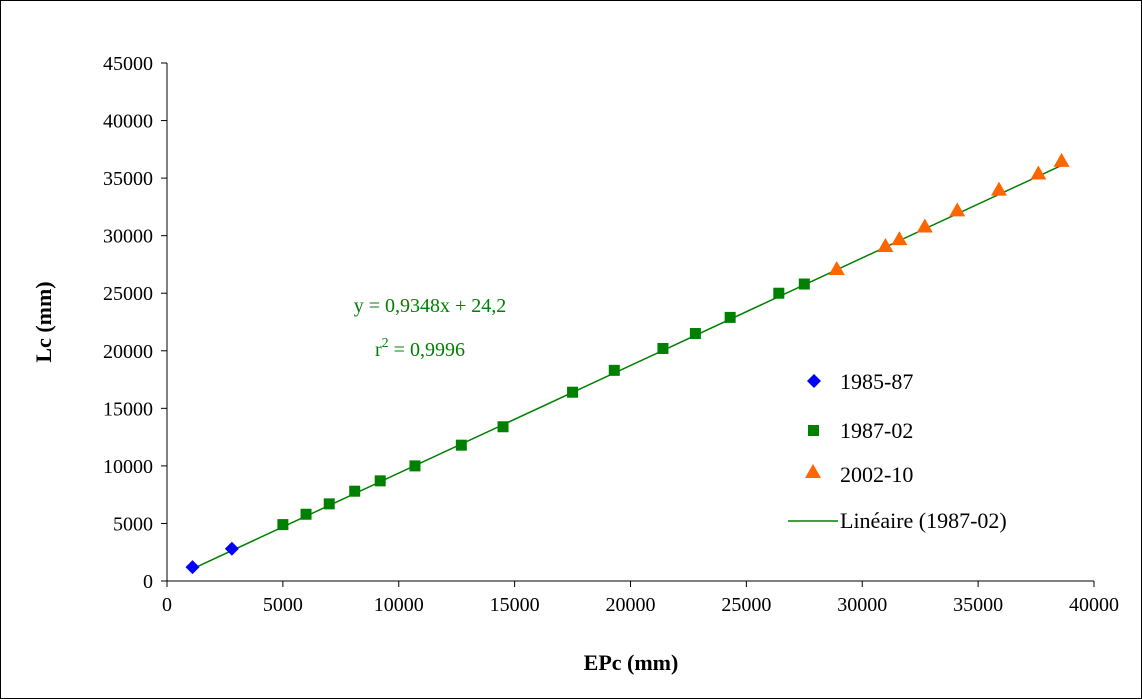 Image resolution: width=1142 pixels, height=699 pixels. Describe the element at coordinates (378, 350) in the screenshot. I see `r2-base: r` at that location.